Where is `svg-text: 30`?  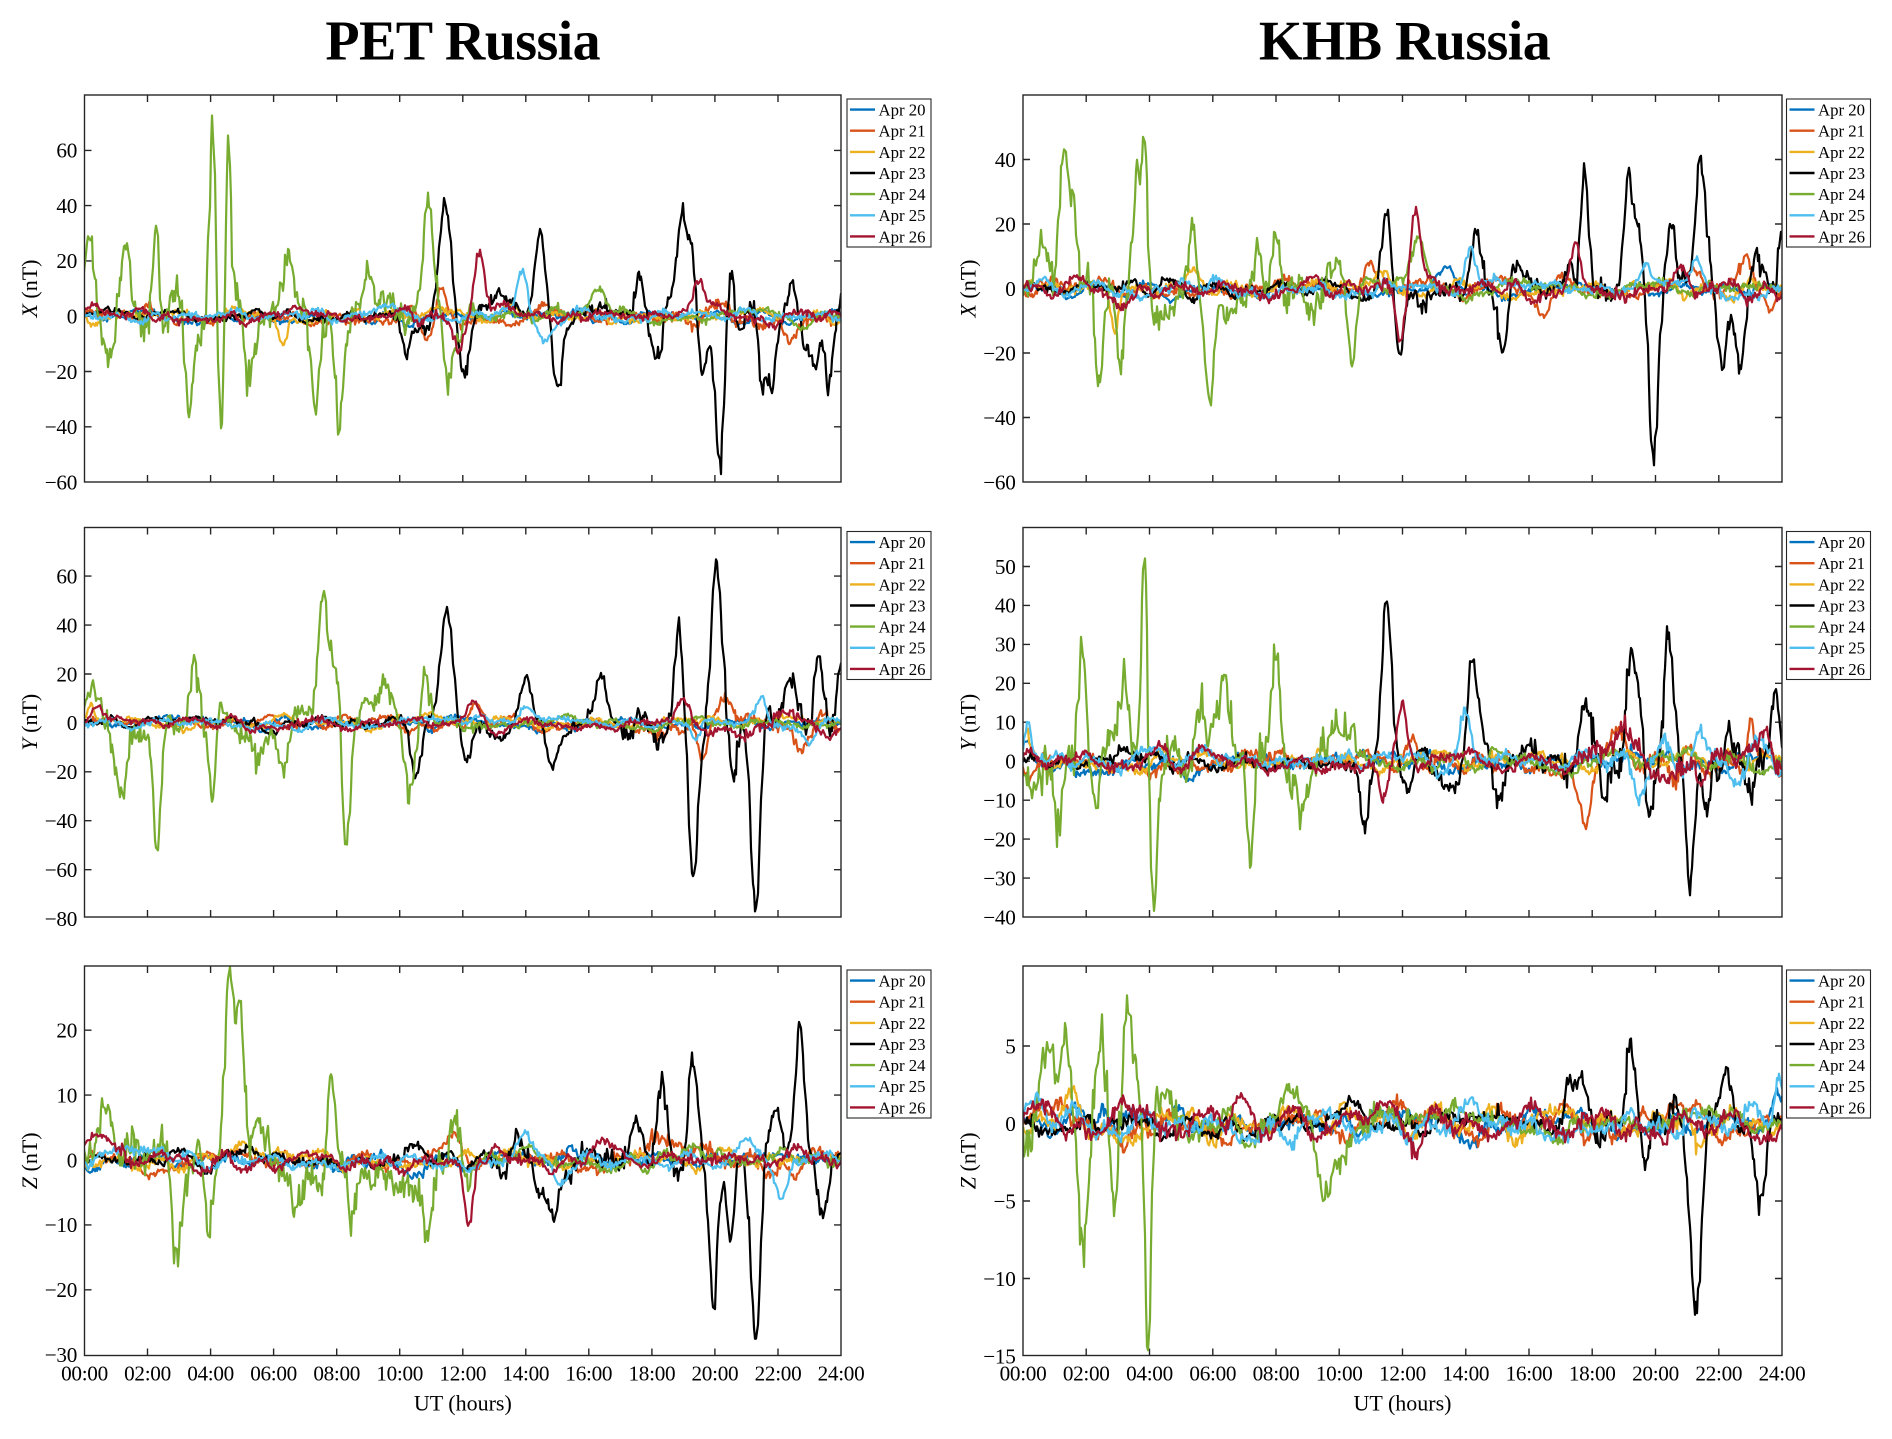 svg-text: 30 is located at coordinates (1005, 645).